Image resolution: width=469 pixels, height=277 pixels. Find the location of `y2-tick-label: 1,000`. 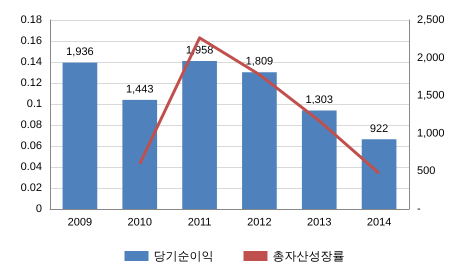

y2-tick-label: 1,000 is located at coordinates (431, 133).